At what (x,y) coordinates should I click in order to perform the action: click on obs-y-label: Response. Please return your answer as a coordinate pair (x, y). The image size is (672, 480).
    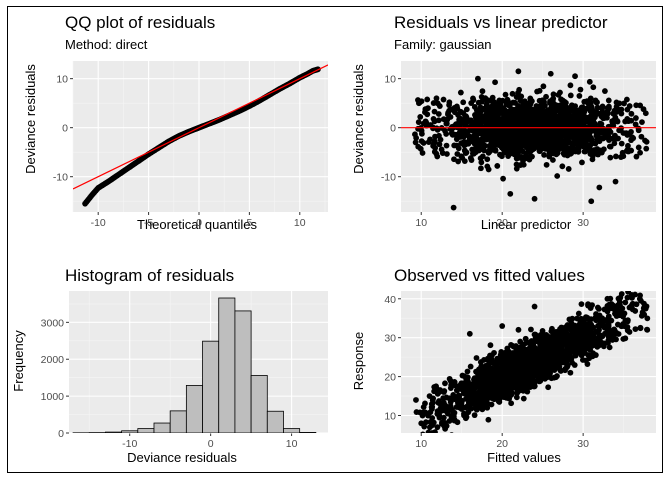
    Looking at the image, I should click on (358, 361).